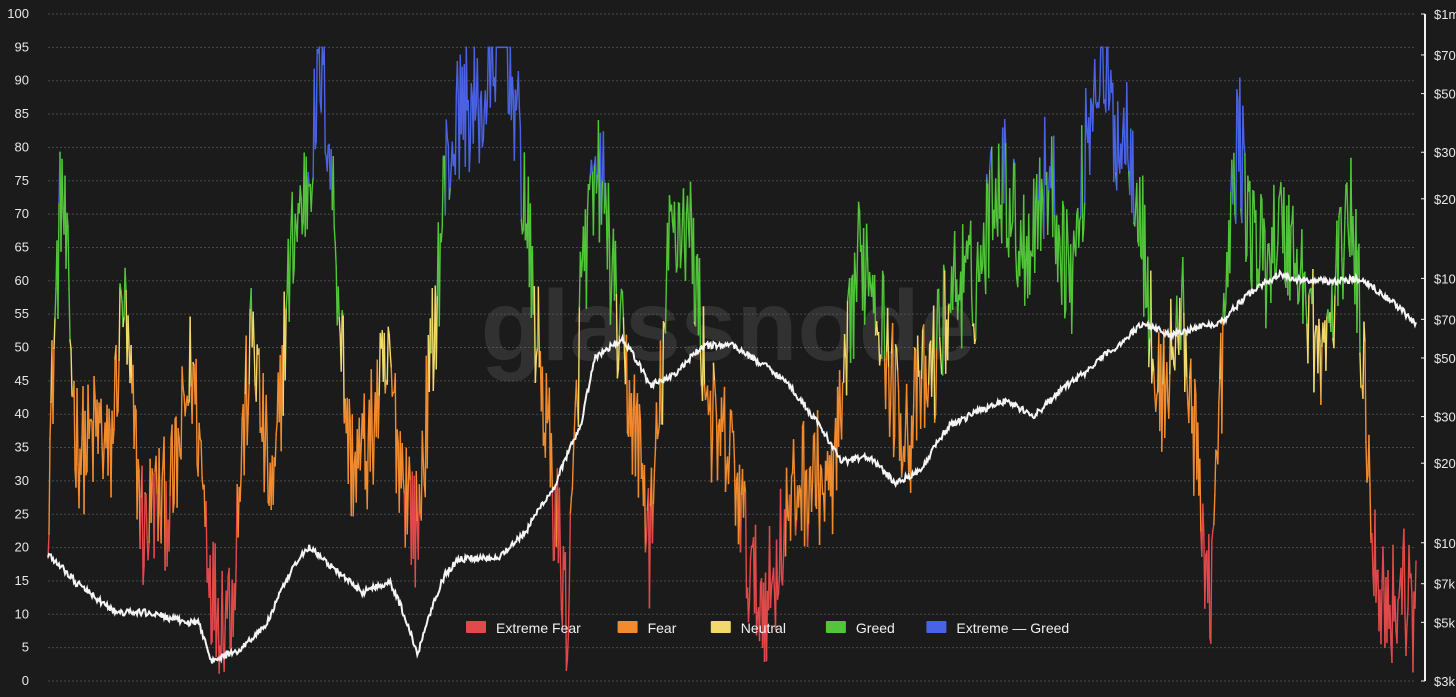  What do you see at coordinates (835, 627) in the screenshot?
I see `legend-swatch` at bounding box center [835, 627].